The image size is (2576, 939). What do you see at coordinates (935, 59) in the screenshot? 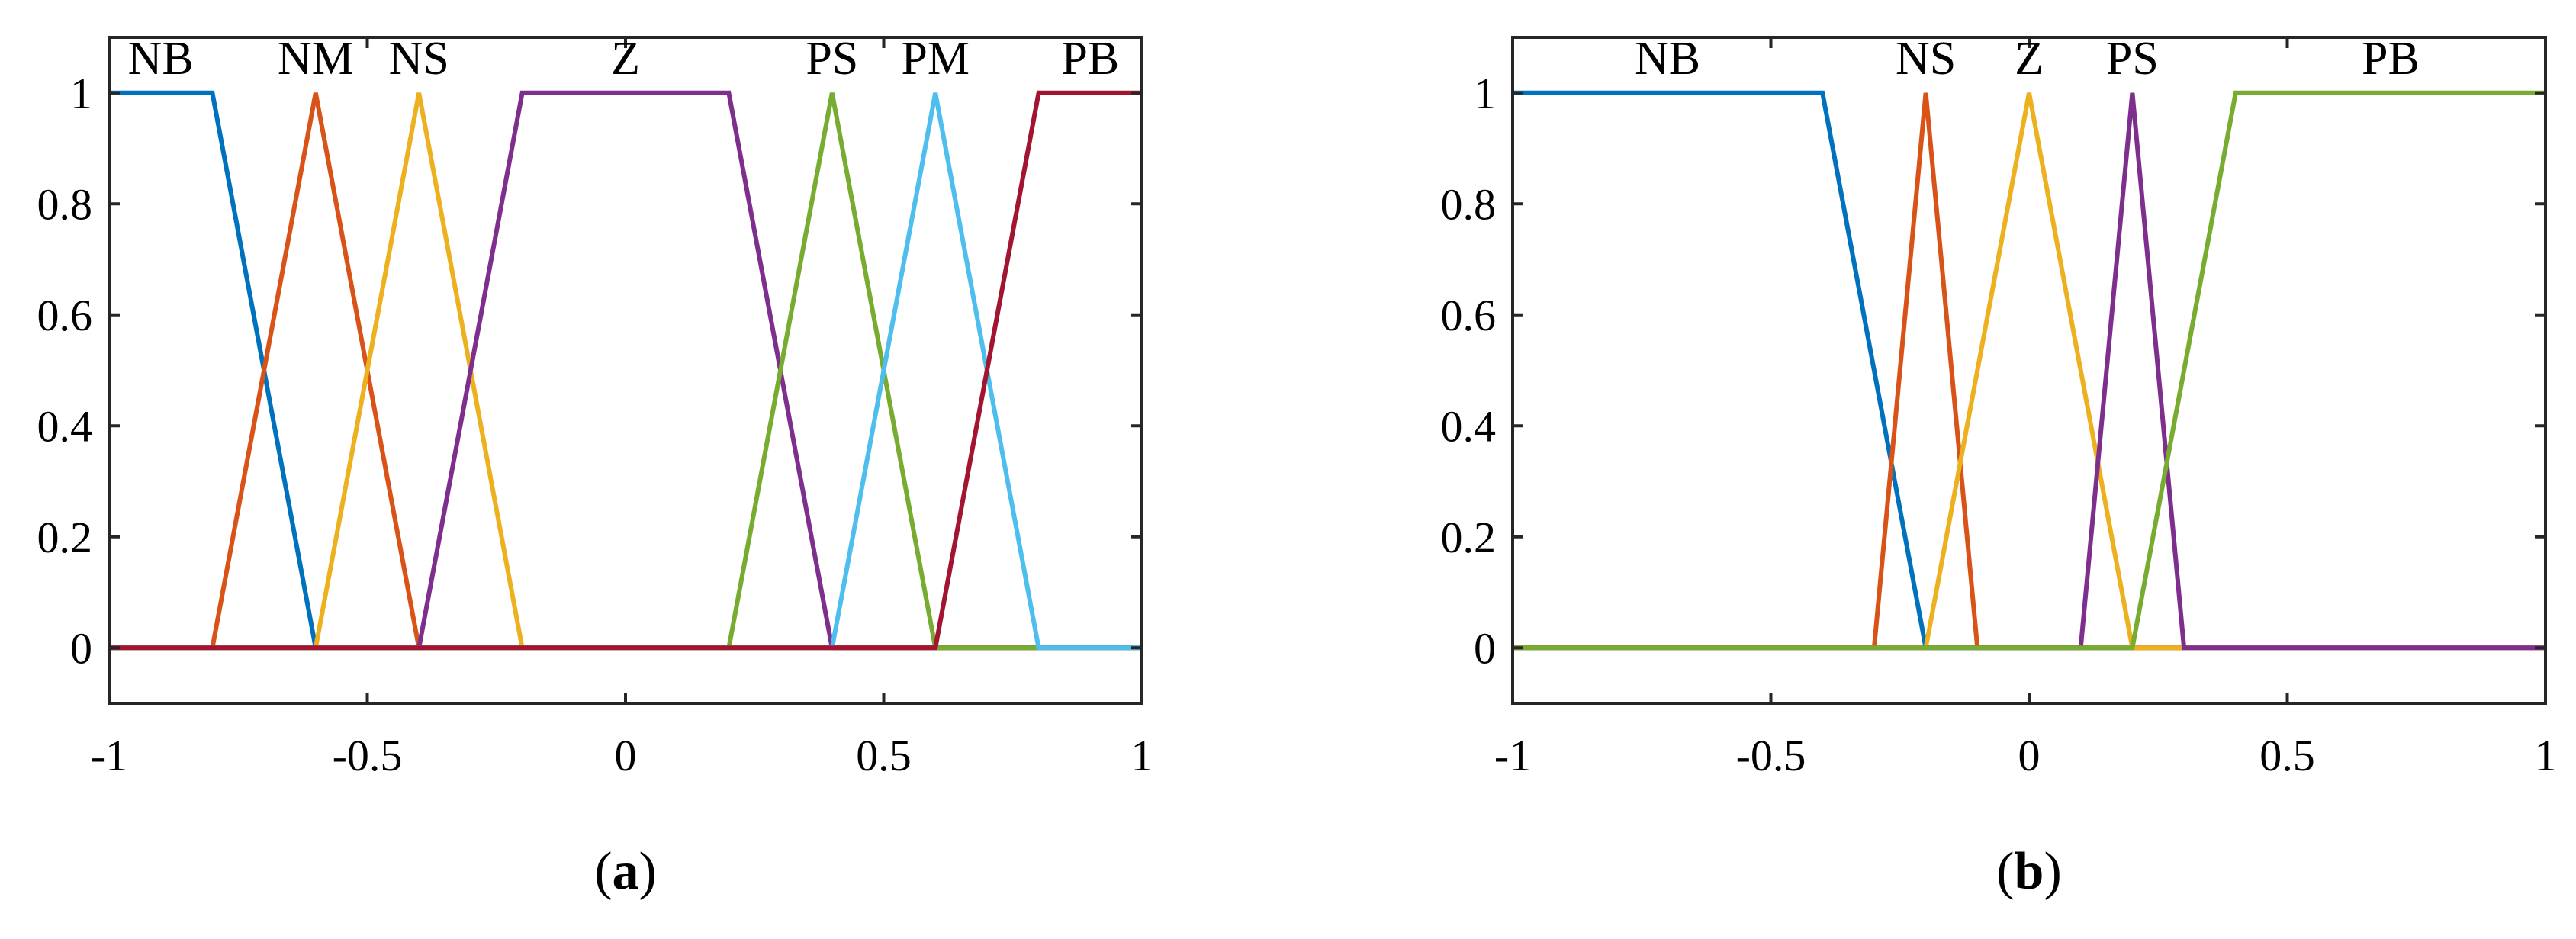
I see `series-label-pm: PM` at bounding box center [935, 59].